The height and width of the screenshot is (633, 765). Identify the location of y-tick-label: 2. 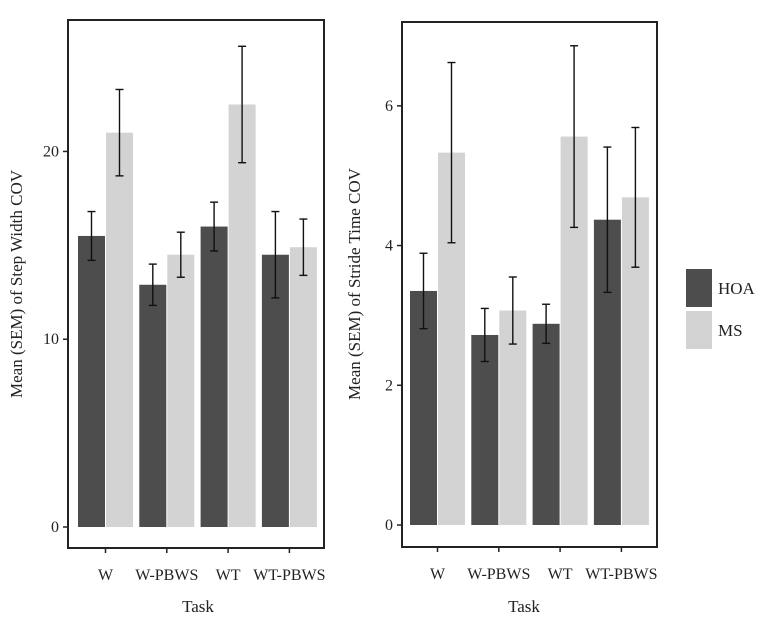
(389, 385).